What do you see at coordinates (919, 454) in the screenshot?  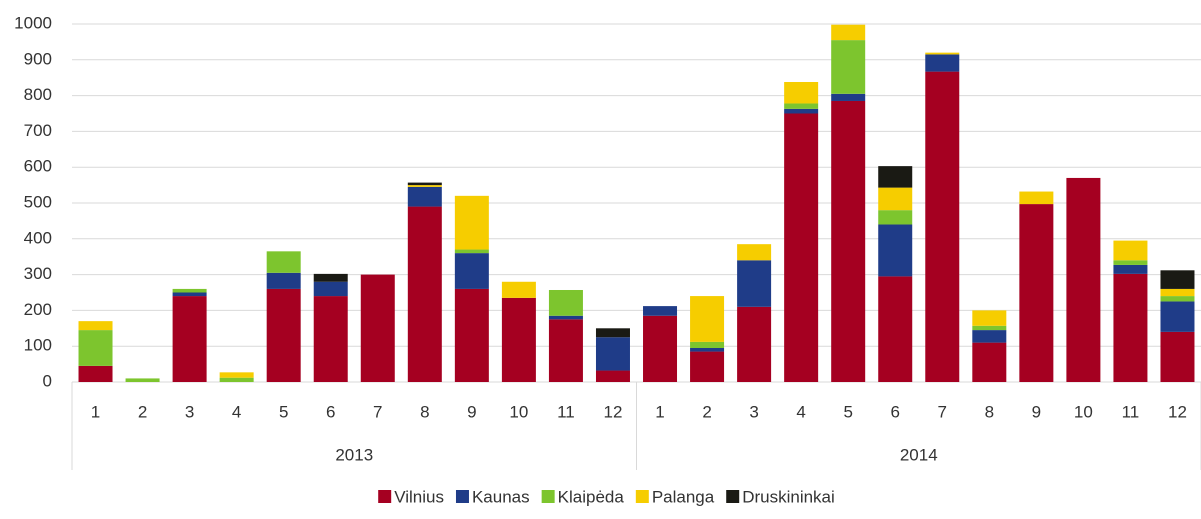 I see `group-label: 2014` at bounding box center [919, 454].